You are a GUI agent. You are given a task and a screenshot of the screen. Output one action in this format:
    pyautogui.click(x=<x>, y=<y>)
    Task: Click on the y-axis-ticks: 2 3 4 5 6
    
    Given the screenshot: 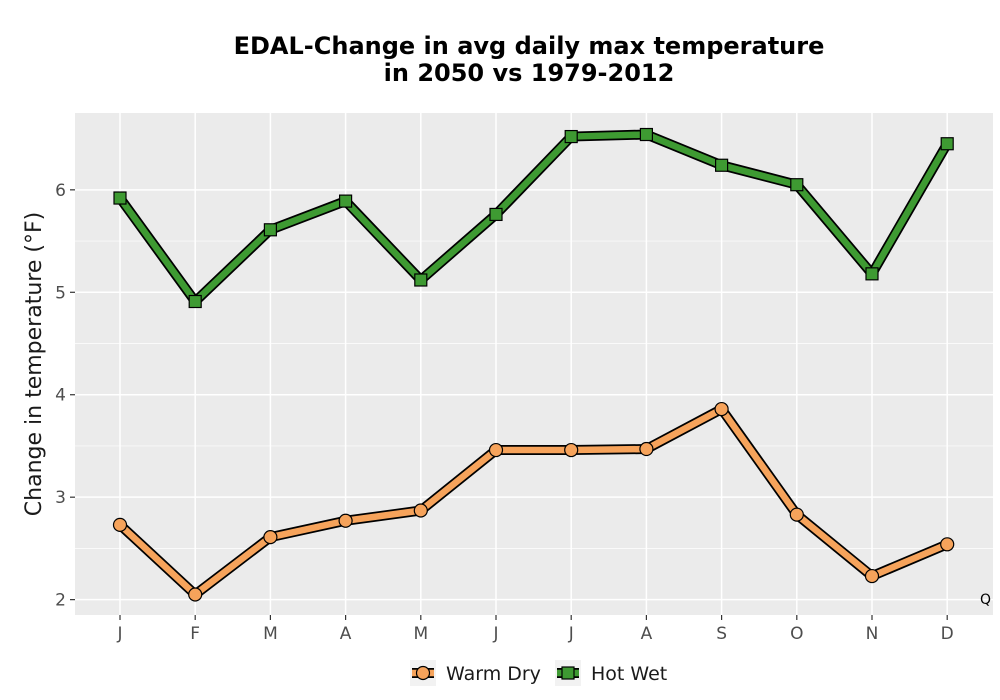 What is the action you would take?
    pyautogui.click(x=65, y=396)
    